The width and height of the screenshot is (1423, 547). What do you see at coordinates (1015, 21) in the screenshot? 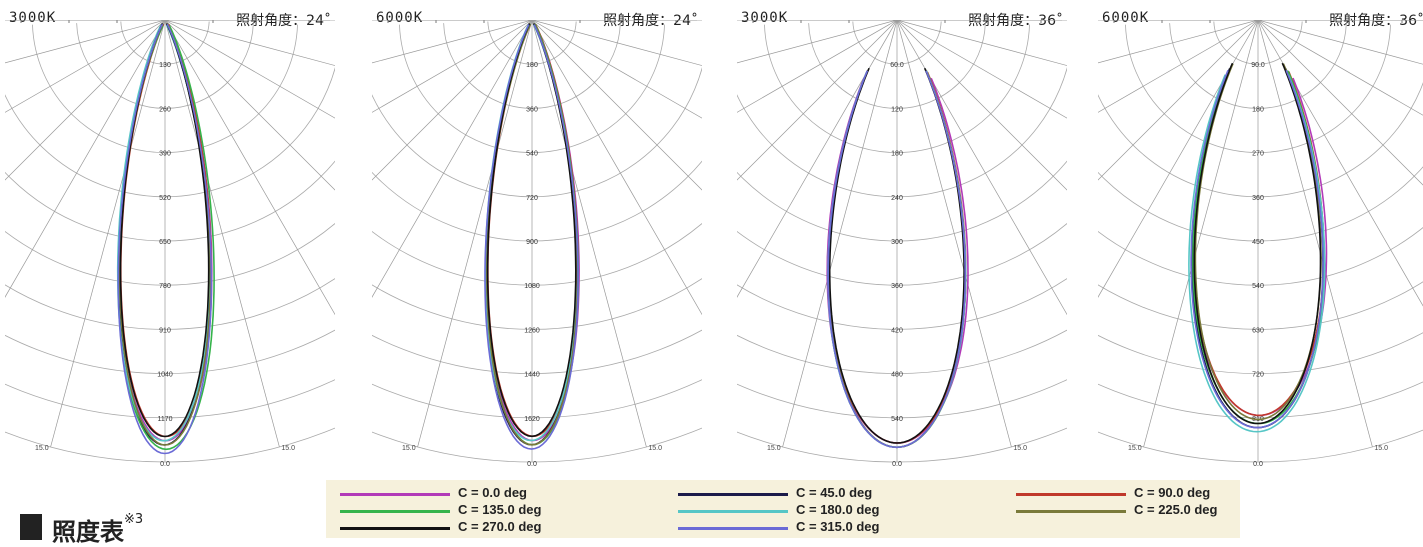
I see `beam-angle-label: 照射角度：36˚` at bounding box center [1015, 21].